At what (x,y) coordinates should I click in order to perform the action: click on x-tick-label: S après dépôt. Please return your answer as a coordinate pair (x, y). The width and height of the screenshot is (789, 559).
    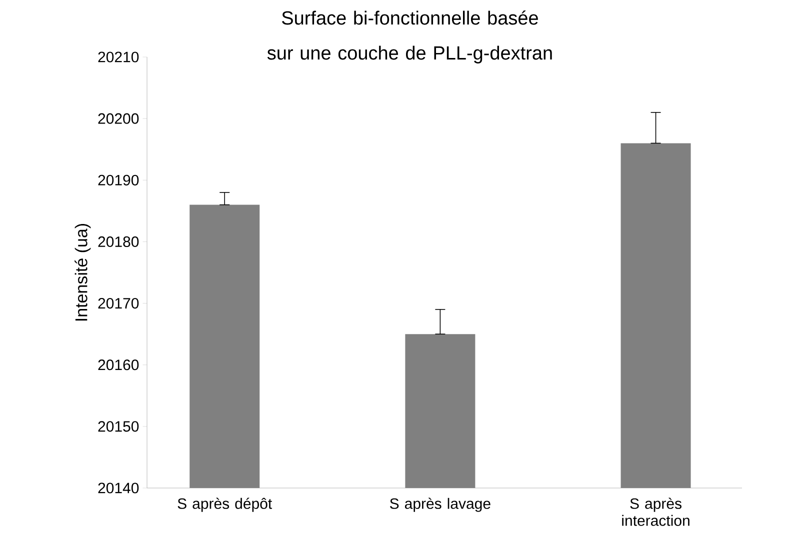
    Looking at the image, I should click on (225, 505).